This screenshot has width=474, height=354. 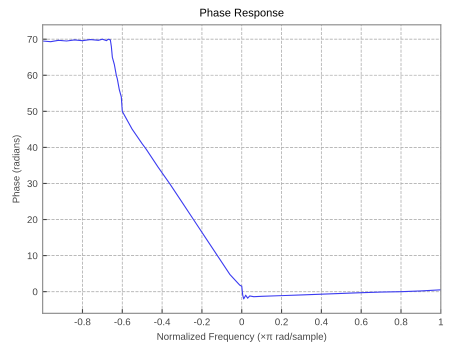 What do you see at coordinates (162, 322) in the screenshot?
I see `x-tick-label: -0.4` at bounding box center [162, 322].